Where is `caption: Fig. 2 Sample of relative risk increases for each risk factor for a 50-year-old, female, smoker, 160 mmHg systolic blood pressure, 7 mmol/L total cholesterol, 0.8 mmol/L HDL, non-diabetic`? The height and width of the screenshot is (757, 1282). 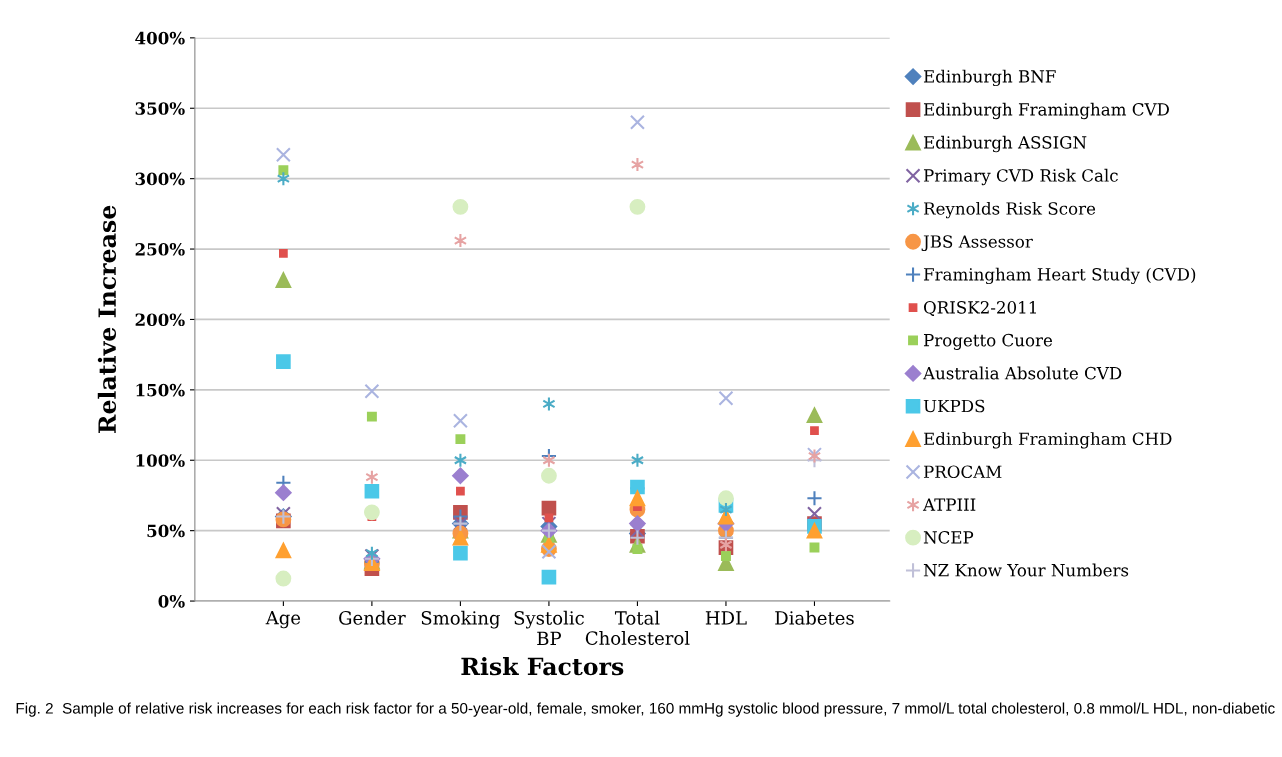 caption: Fig. 2 Sample of relative risk increases for each risk factor for a 50-year-old, female, smoker, 160 mmHg systolic blood pressure, 7 mmol/L total cholesterol, 0.8 mmol/L HDL, non-diabetic is located at coordinates (645, 709).